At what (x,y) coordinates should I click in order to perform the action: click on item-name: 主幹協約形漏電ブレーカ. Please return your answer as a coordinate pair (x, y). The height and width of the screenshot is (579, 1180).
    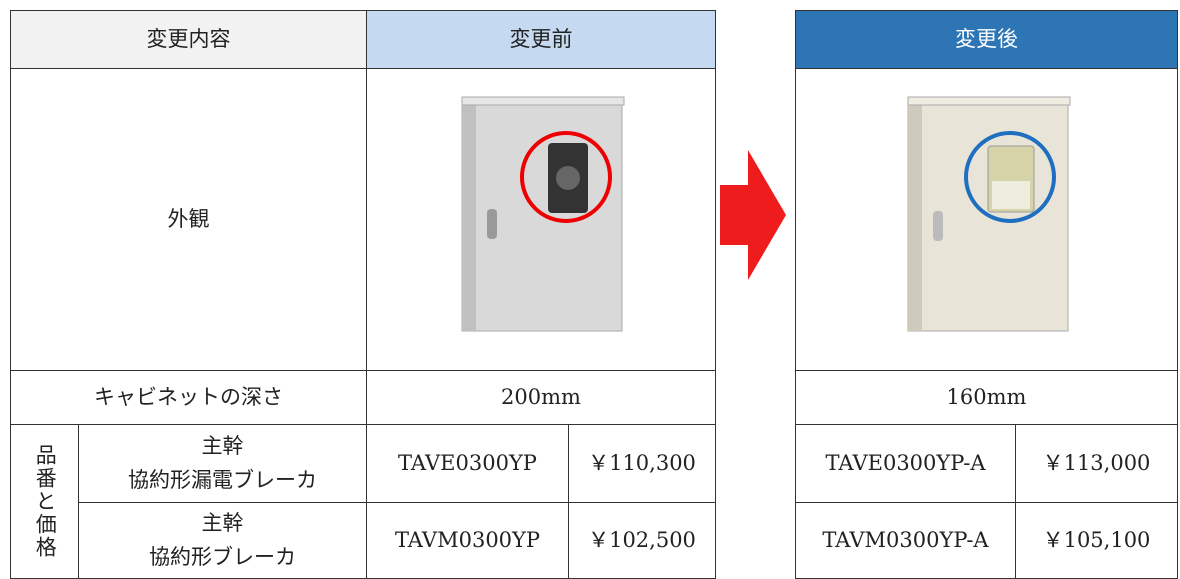
    Looking at the image, I should click on (222, 463).